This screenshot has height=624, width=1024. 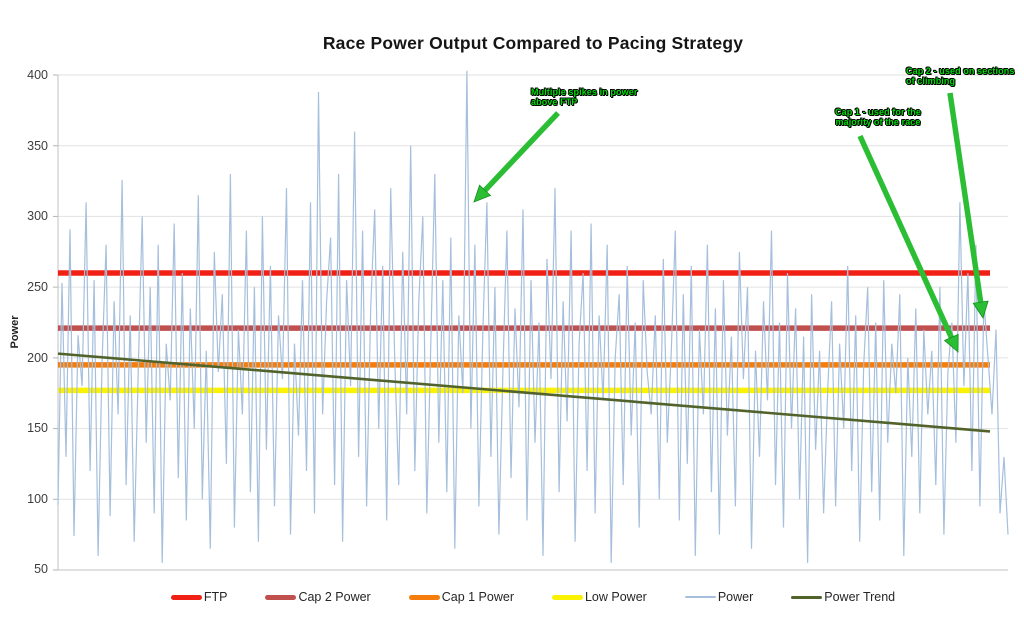 I want to click on annotation-spikes-above-ftp: Multiple spikes in power above FTP, so click(x=584, y=97).